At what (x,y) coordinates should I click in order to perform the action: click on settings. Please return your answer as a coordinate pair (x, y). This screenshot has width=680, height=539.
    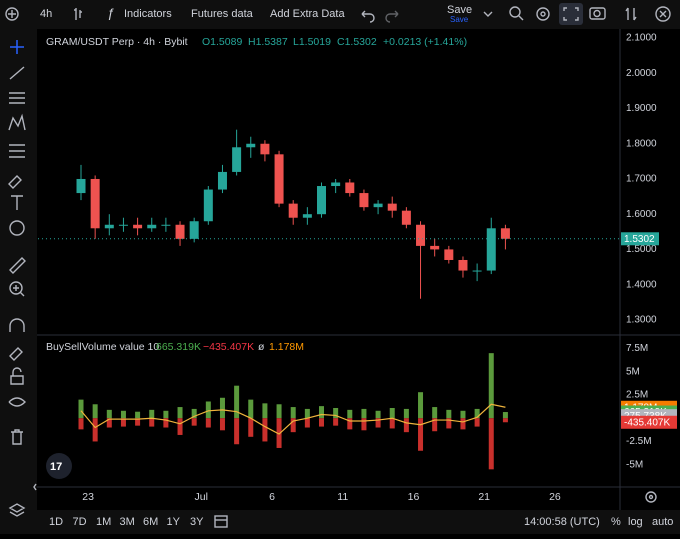
    Looking at the image, I should click on (543, 14).